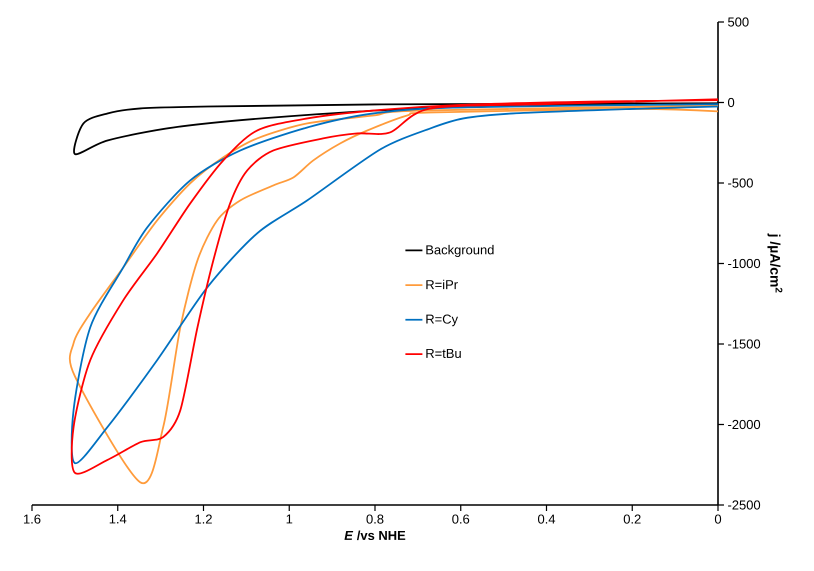 The image size is (814, 571). Describe the element at coordinates (118, 519) in the screenshot. I see `x-tick-label: 1.4` at that location.